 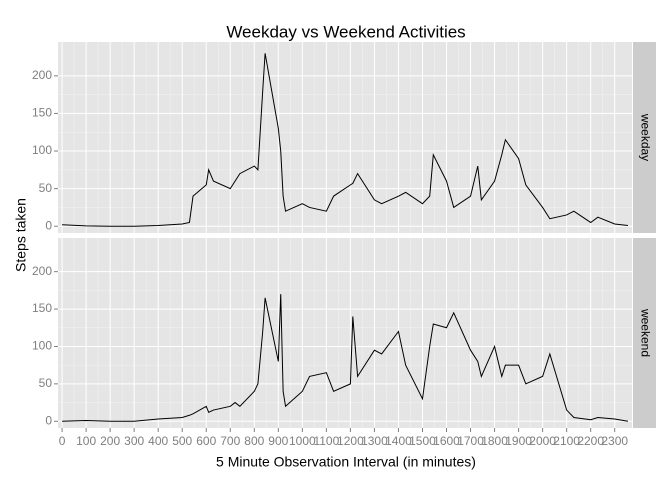 What do you see at coordinates (158, 441) in the screenshot?
I see `x-tick-label: 400` at bounding box center [158, 441].